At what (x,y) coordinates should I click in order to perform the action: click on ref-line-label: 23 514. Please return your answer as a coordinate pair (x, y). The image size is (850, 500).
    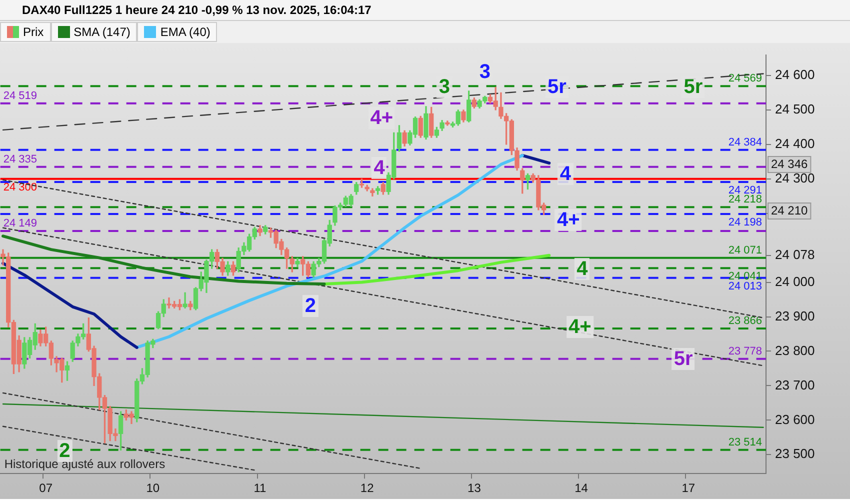
    Looking at the image, I should click on (745, 442).